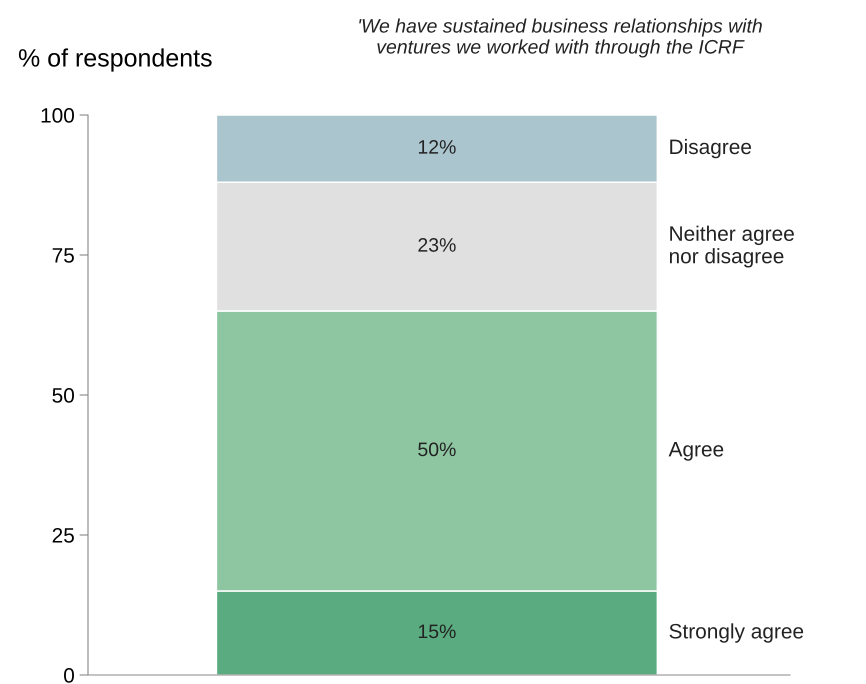 Image resolution: width=866 pixels, height=684 pixels. Describe the element at coordinates (560, 38) in the screenshot. I see `chart-title: 'We have sustained business relationships with ventures we worked with through the ICRF` at that location.